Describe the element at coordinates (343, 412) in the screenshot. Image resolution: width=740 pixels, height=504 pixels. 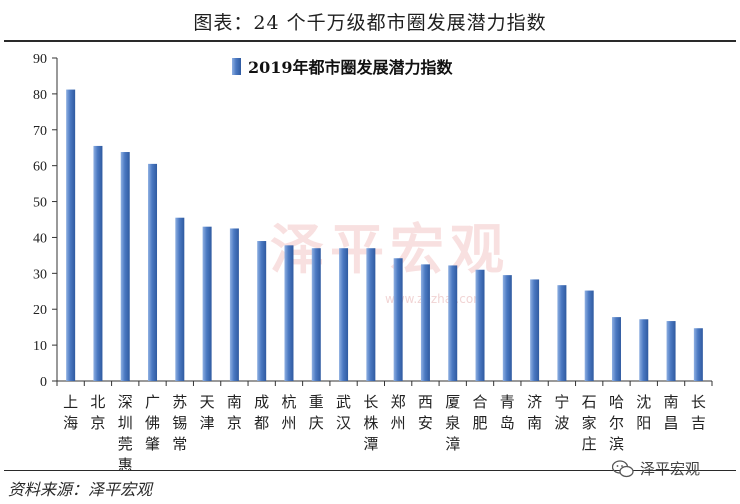
I see `x-tick-label: 武汉` at that location.